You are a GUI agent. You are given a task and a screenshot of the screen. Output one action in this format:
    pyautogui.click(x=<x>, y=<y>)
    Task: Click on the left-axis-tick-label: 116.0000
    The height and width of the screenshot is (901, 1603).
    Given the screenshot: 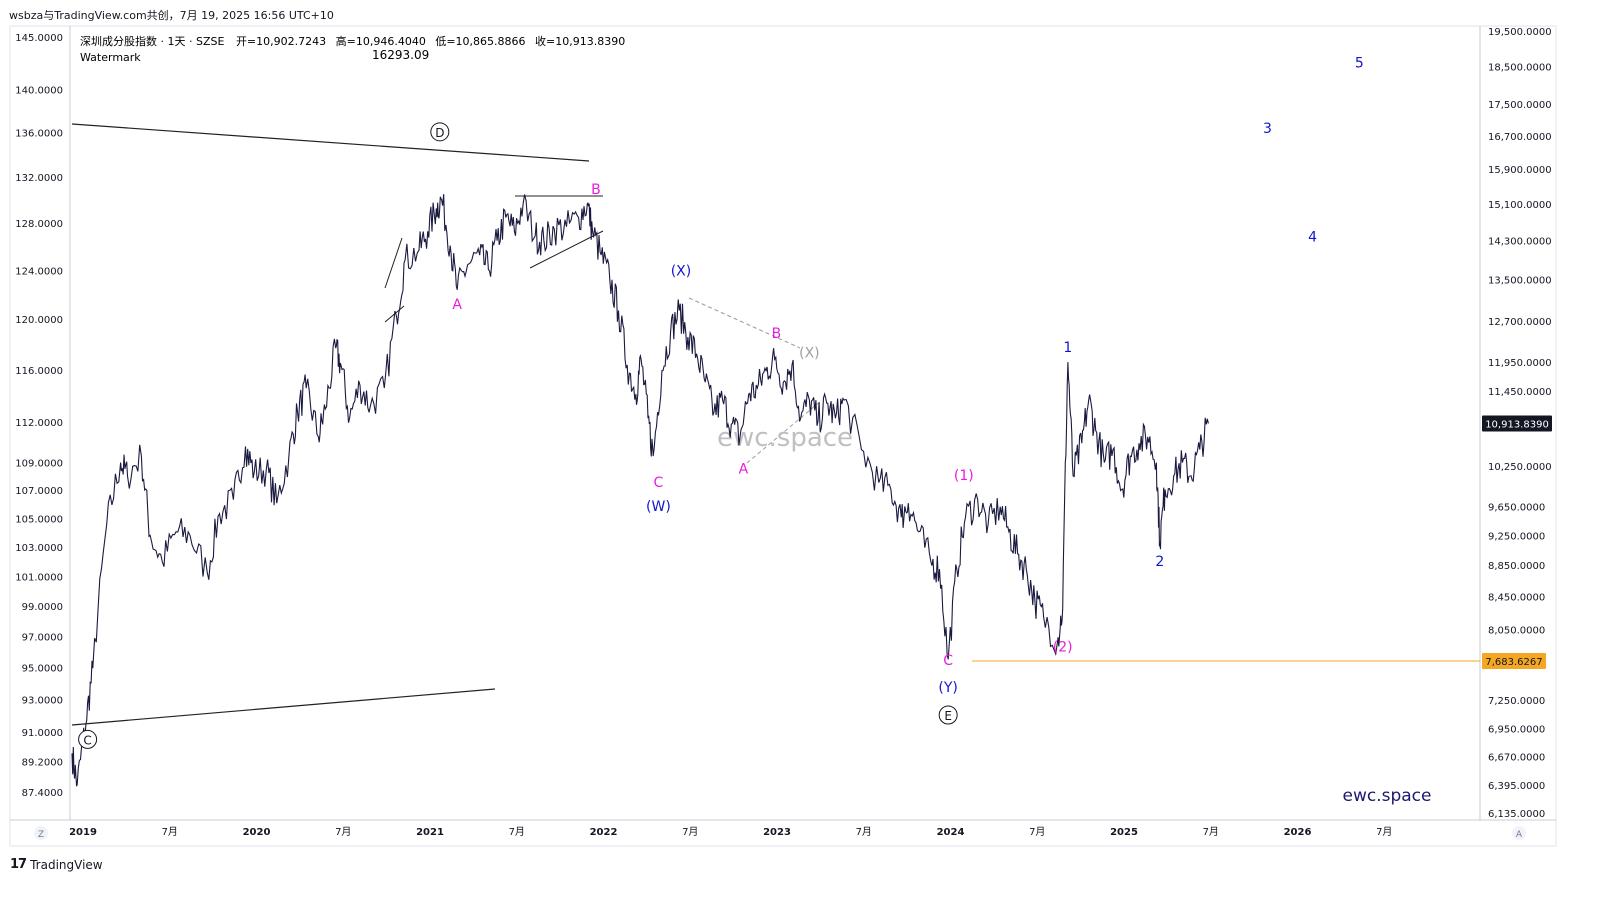 What is the action you would take?
    pyautogui.click(x=39, y=371)
    